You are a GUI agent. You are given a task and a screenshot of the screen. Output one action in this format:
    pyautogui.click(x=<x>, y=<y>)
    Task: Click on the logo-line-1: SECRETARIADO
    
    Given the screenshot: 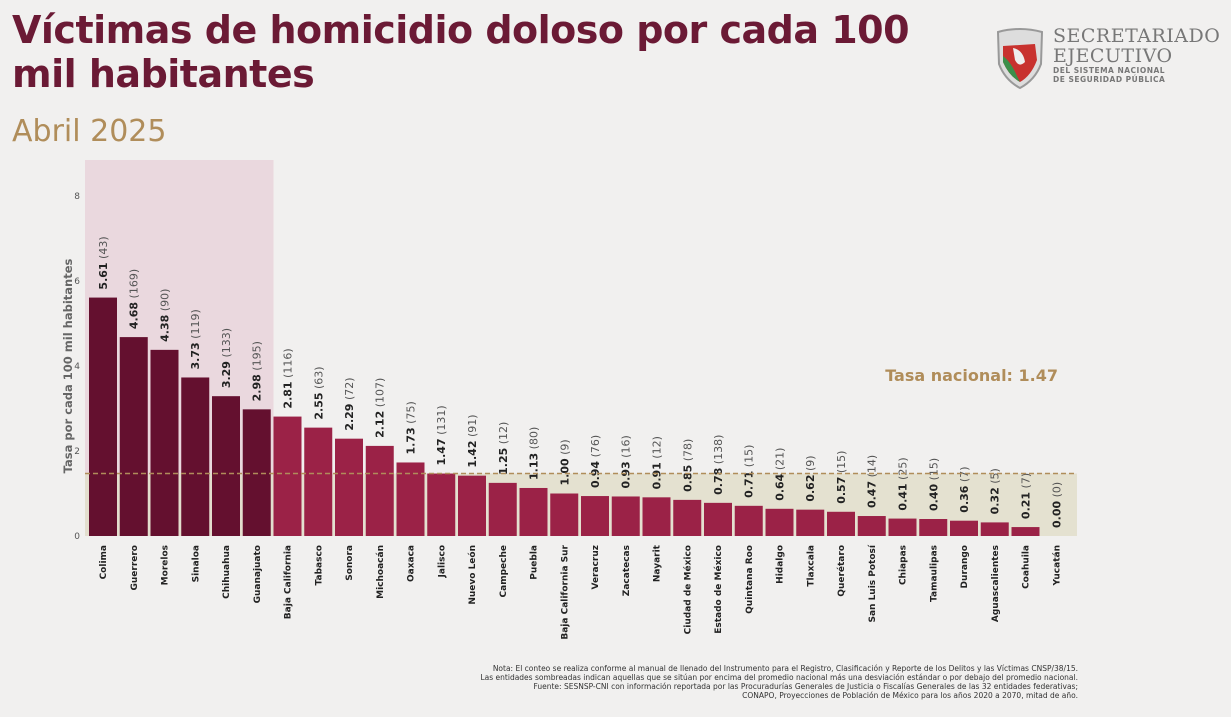 What is the action you would take?
    pyautogui.click(x=1137, y=36)
    